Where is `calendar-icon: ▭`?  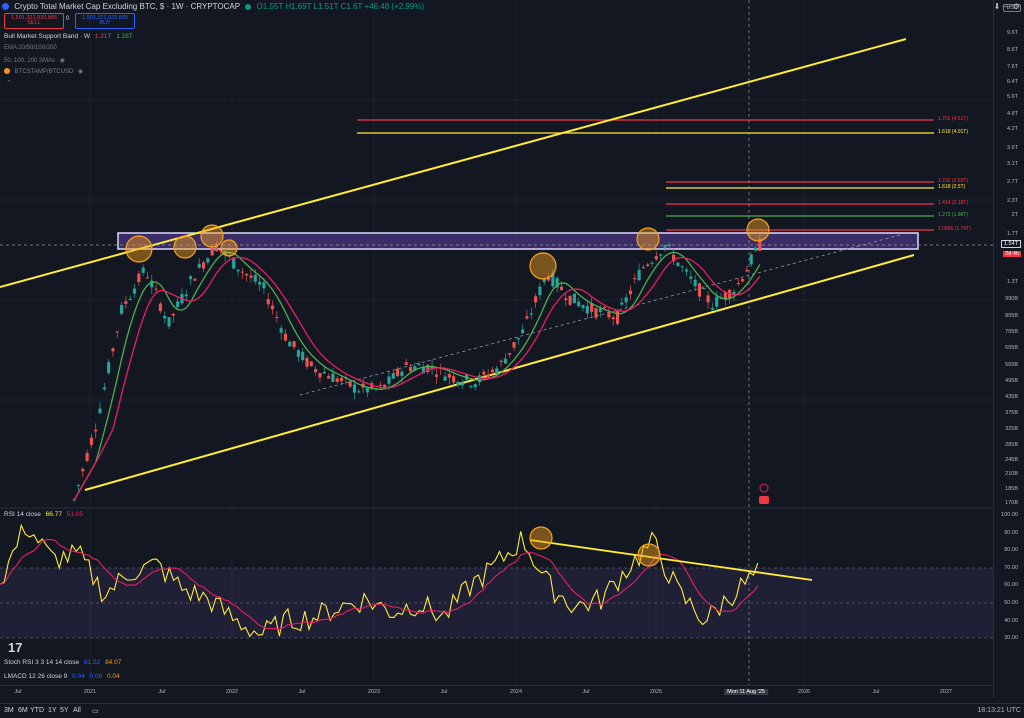
calendar-icon: ▭ is located at coordinates (95, 711).